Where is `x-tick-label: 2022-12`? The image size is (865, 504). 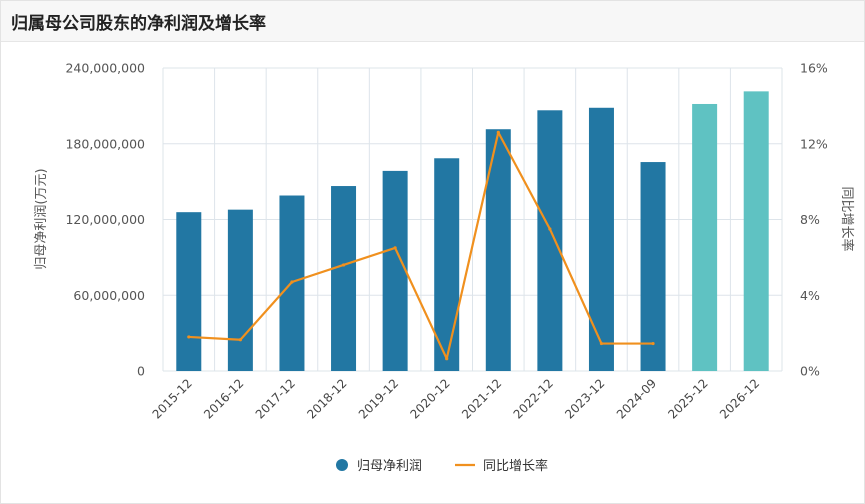
x-tick-label: 2022-12 is located at coordinates (533, 398).